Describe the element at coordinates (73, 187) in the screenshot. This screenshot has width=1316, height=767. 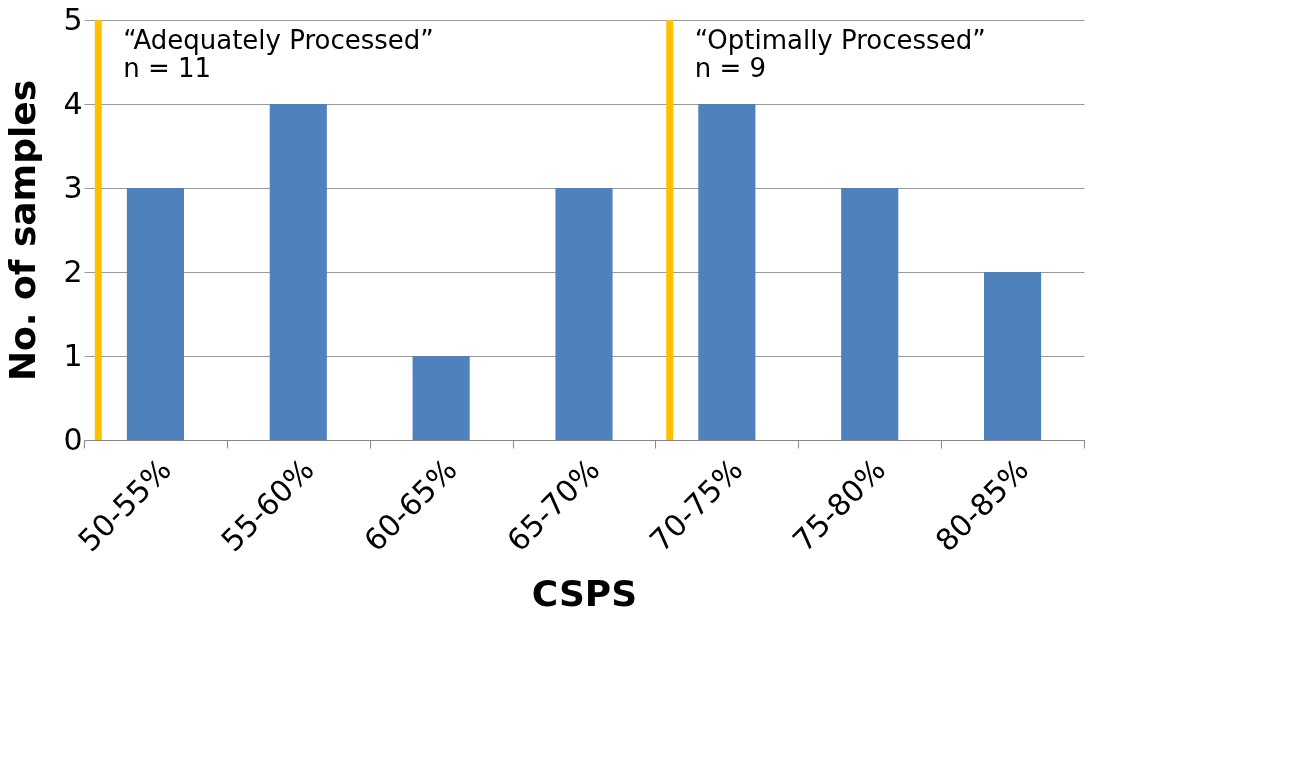
I see `y-tick-label: 3` at that location.